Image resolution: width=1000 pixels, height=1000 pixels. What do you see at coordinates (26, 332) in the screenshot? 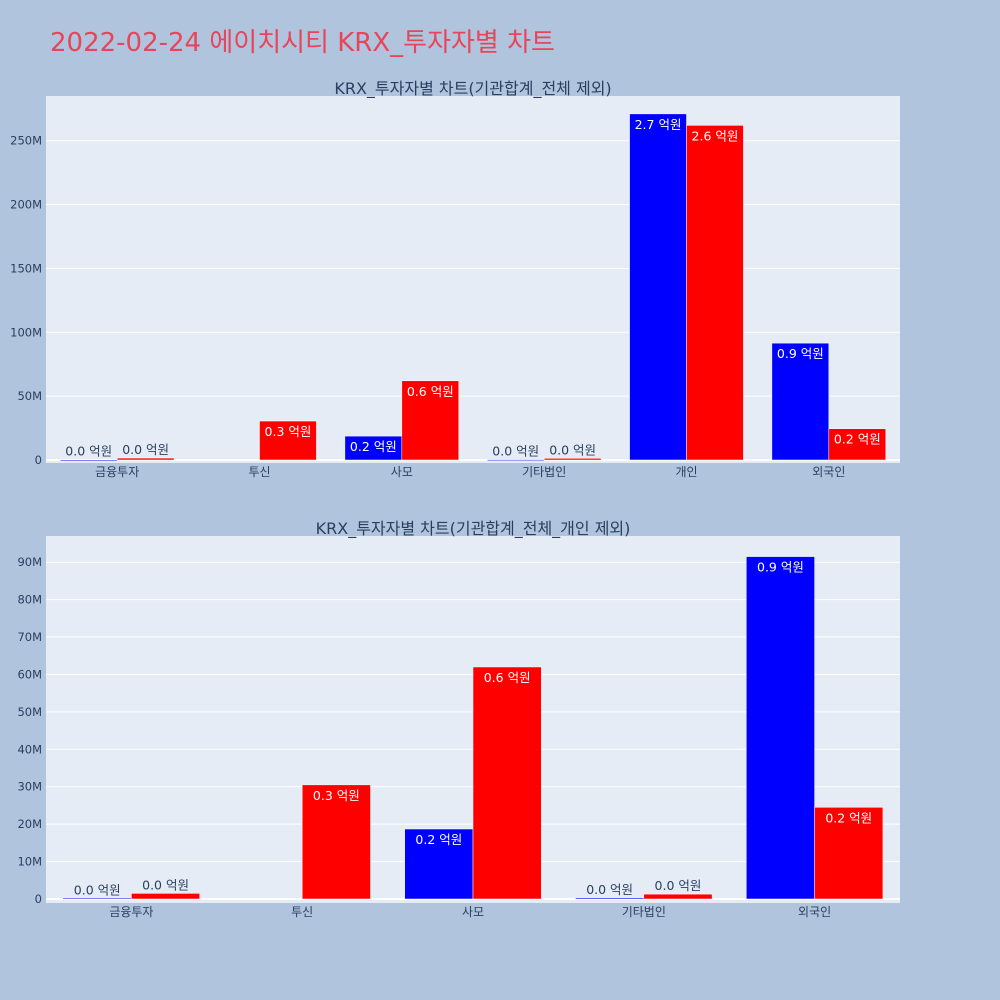
I see `y-tick-label: 100M` at bounding box center [26, 332].